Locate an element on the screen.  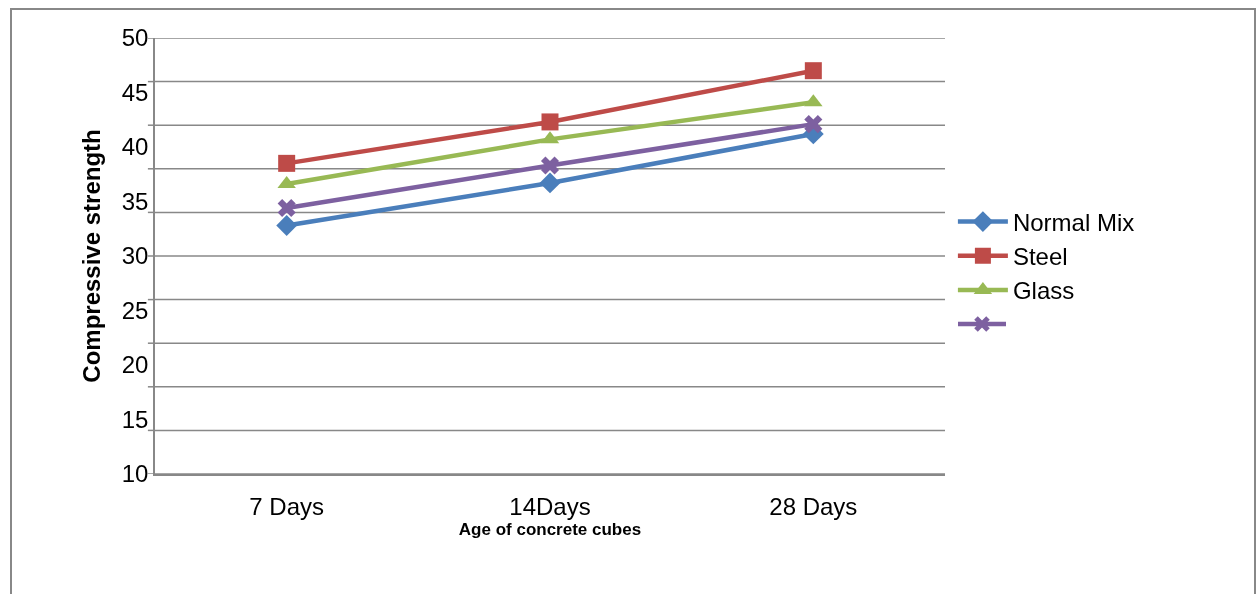
legend-label: Glass is located at coordinates (1043, 291).